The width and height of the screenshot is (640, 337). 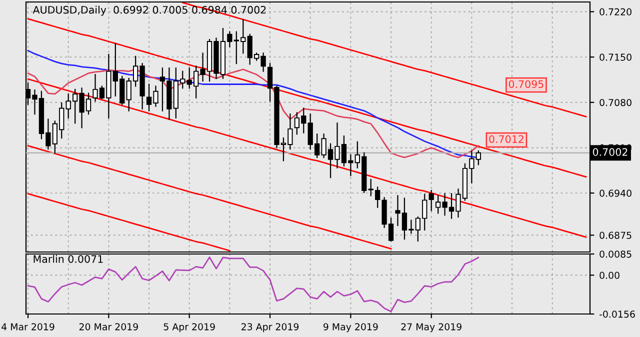 I want to click on annotation: 0.7012, so click(x=506, y=139).